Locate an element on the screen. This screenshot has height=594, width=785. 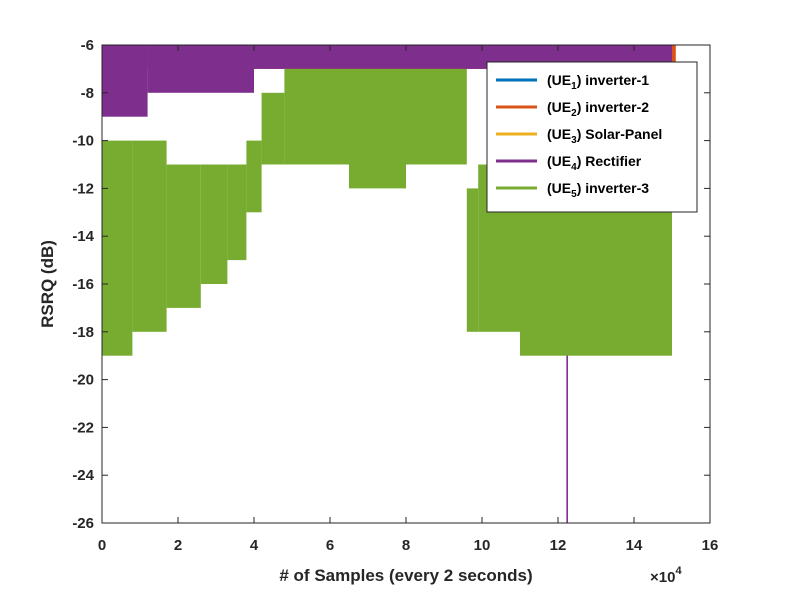
legend-item: (UE3) Solar-Panel is located at coordinates (579, 136).